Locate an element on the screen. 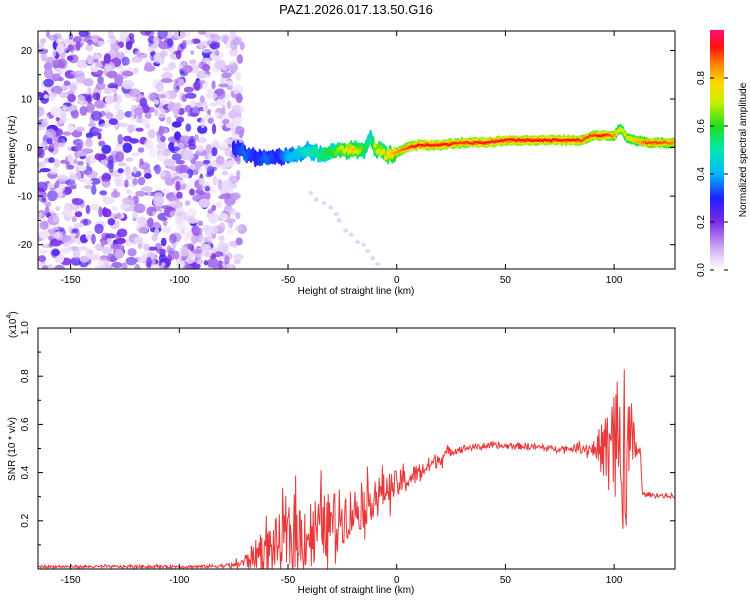 This screenshot has height=600, width=750. colorbar-tick-label: 0.6 is located at coordinates (701, 126).